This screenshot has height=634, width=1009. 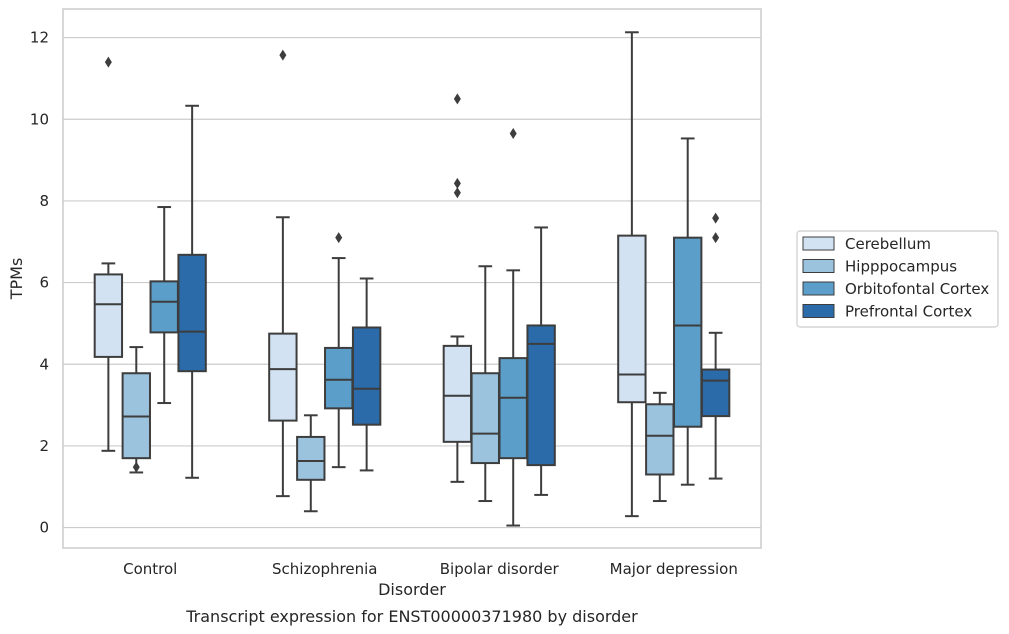 What do you see at coordinates (44, 528) in the screenshot?
I see `y-tick-label: 0` at bounding box center [44, 528].